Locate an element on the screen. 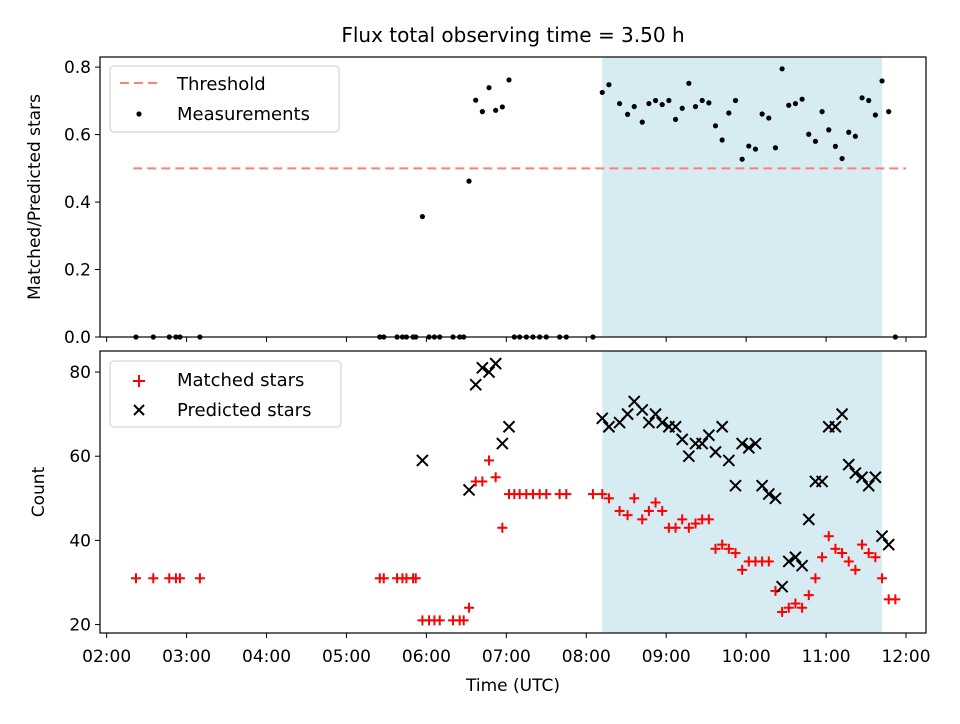 The height and width of the screenshot is (724, 960). y-tick-label: 0.0 is located at coordinates (77, 338).